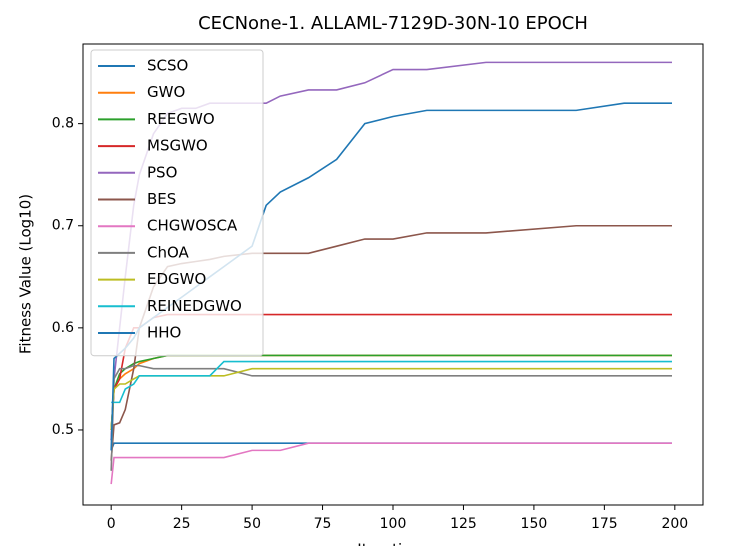 This screenshot has width=737, height=546. I want to click on y-tick-label: 0.7, so click(63, 226).